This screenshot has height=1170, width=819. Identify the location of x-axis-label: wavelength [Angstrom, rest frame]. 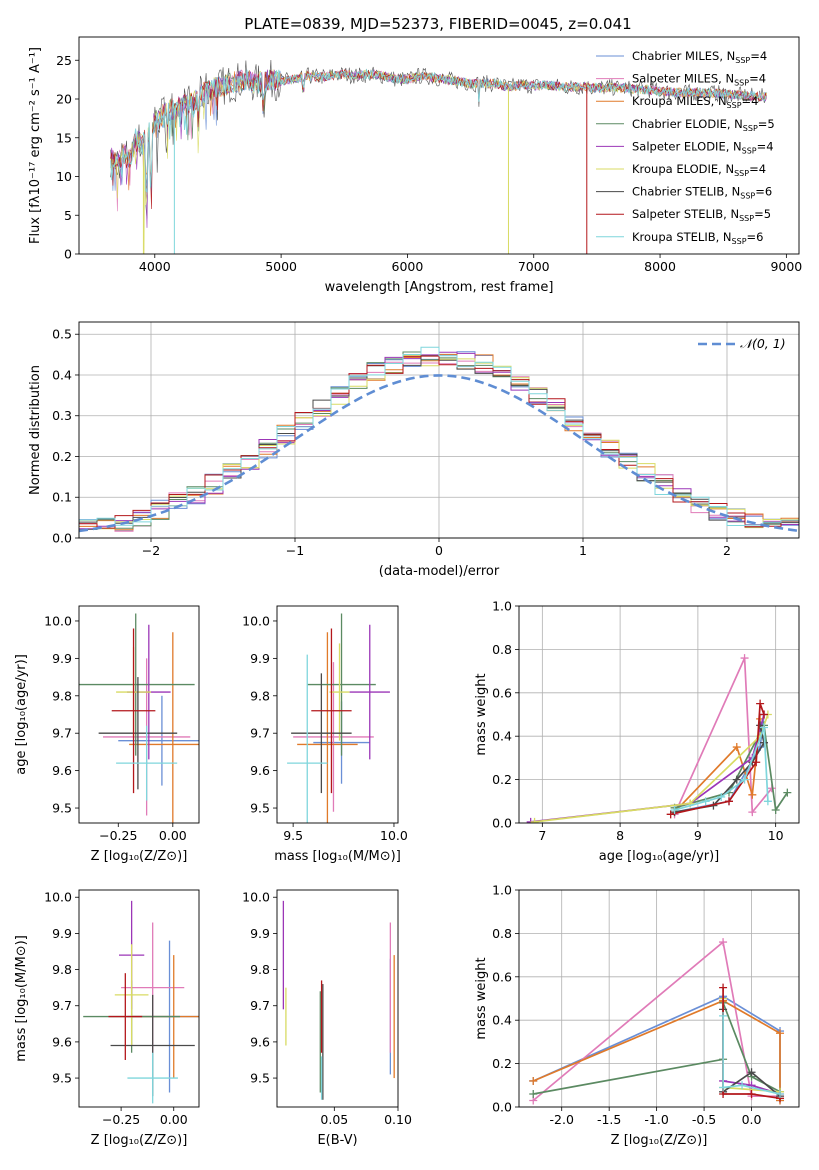
(439, 287).